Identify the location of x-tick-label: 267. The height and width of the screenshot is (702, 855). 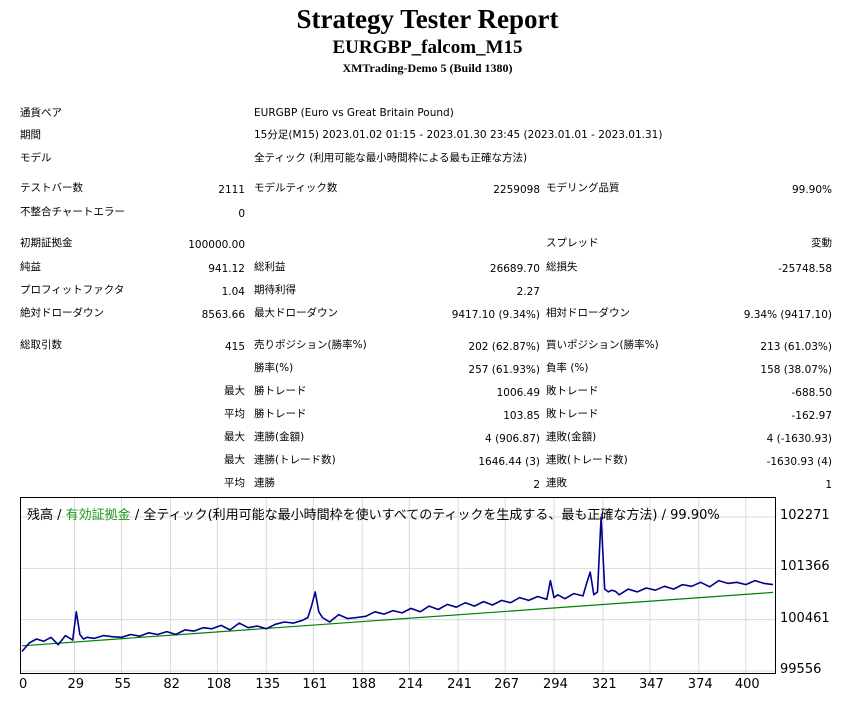
(506, 684).